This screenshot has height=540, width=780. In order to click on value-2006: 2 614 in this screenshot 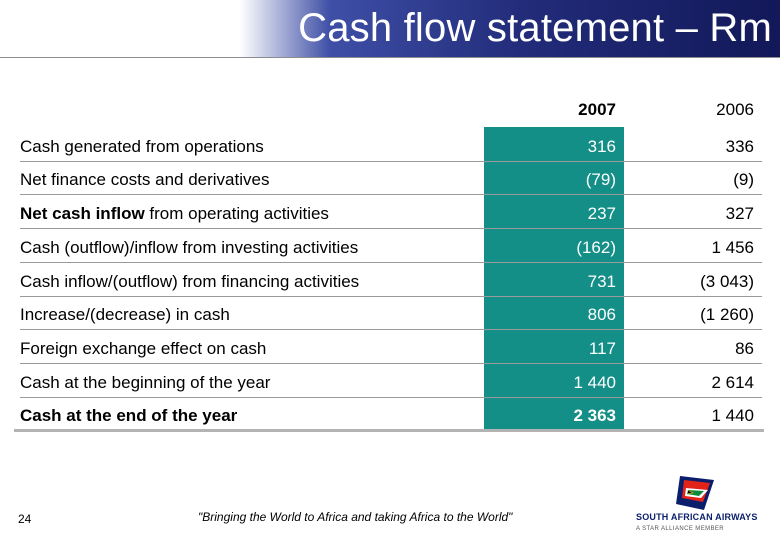, I will do `click(732, 382)`.